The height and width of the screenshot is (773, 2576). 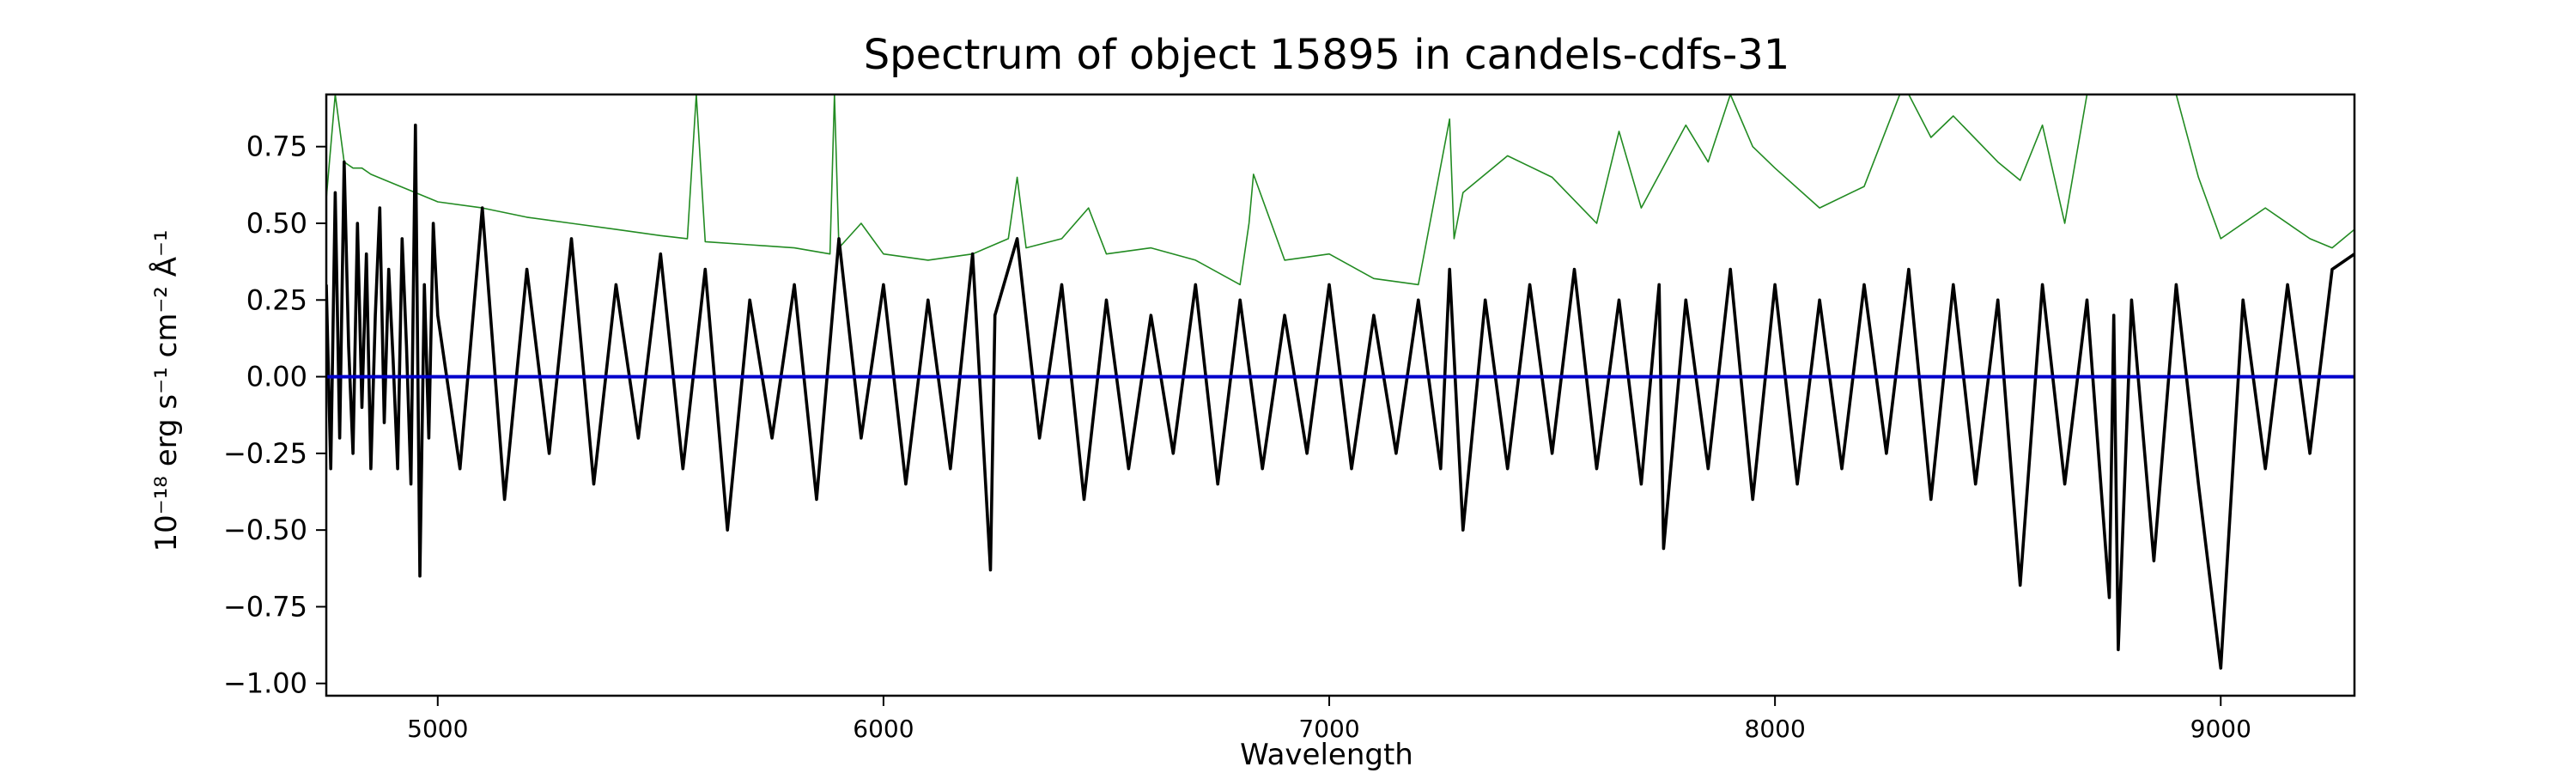 I want to click on y-tick-label: 0.25, so click(x=276, y=299).